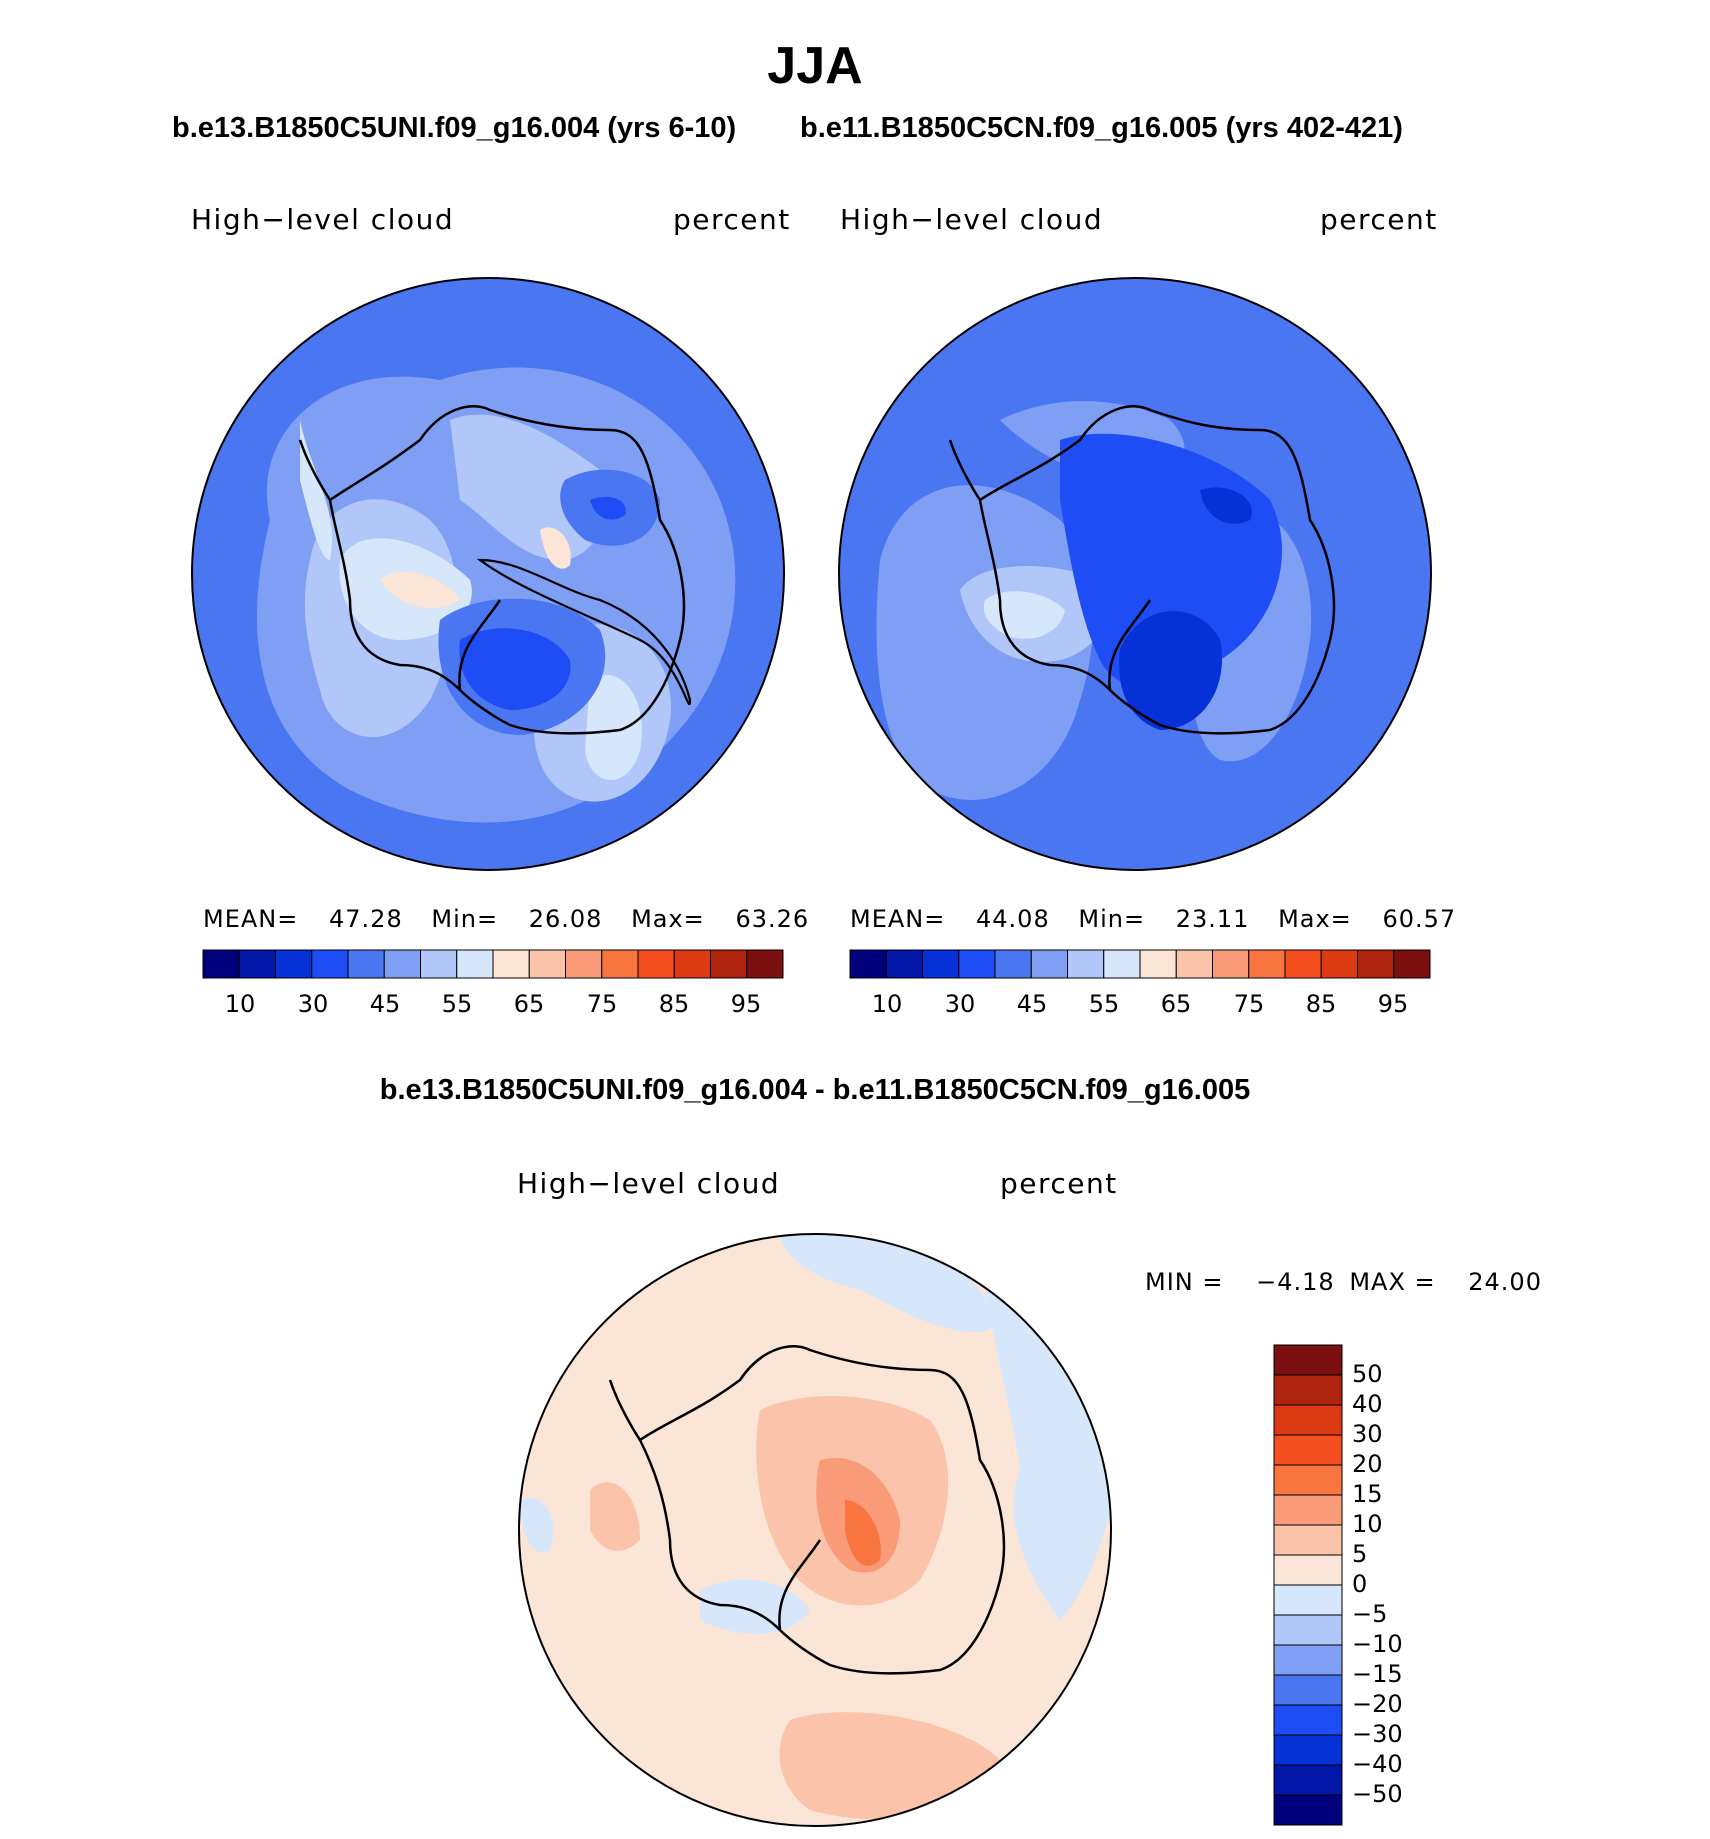  I want to click on difference-map-border, so click(815, 1530).